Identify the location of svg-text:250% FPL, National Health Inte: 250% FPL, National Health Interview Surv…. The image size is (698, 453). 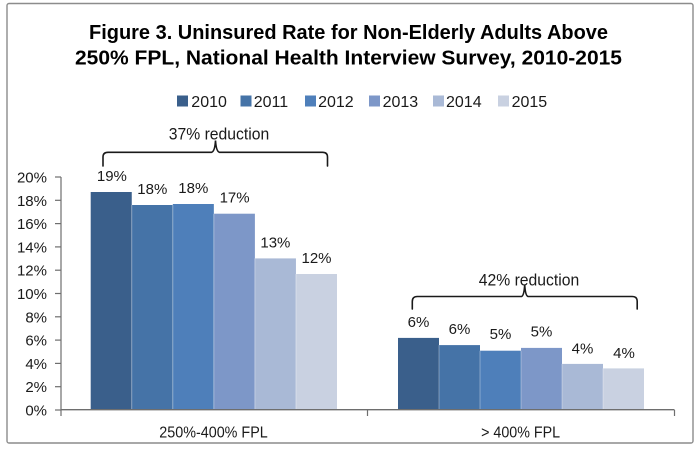
(348, 58).